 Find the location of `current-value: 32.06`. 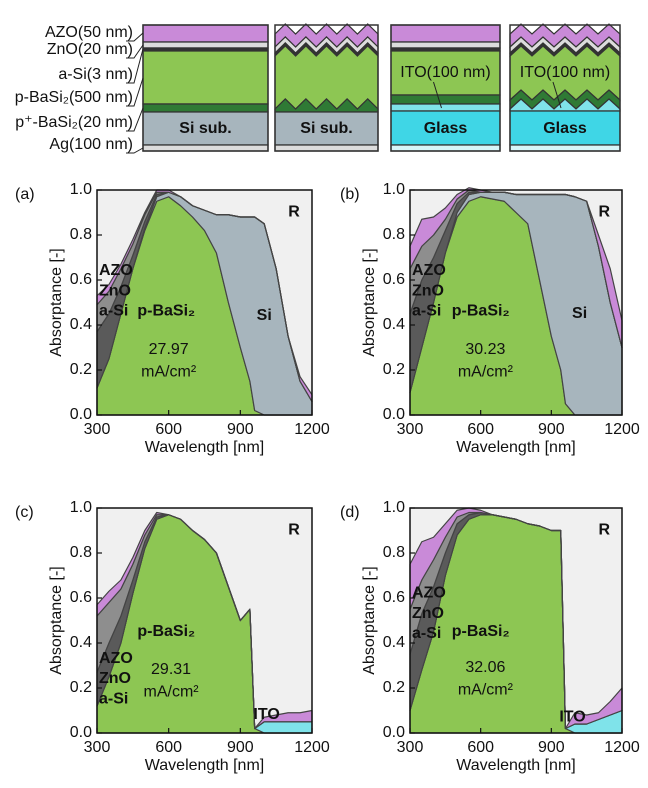

current-value: 32.06 is located at coordinates (485, 667).